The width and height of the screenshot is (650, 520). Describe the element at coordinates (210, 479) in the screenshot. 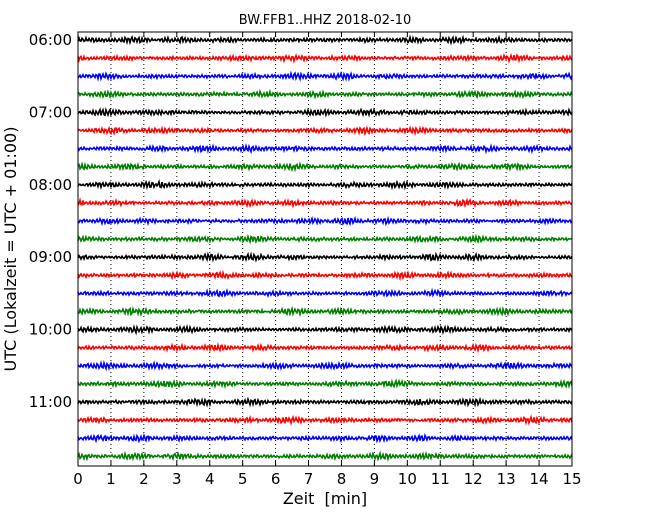

I see `x-tick-label: 4` at that location.